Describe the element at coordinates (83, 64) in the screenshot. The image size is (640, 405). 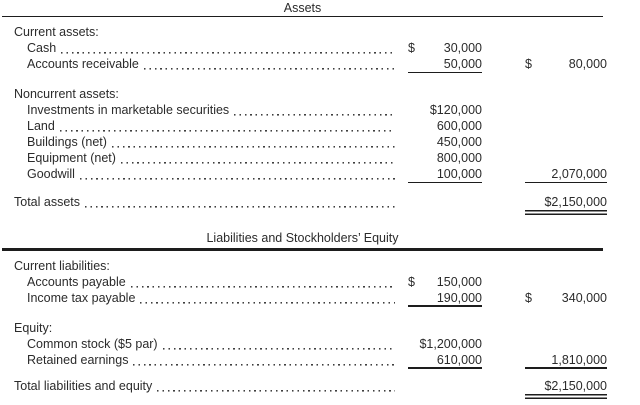
I see `row-label: Accounts receivable` at that location.